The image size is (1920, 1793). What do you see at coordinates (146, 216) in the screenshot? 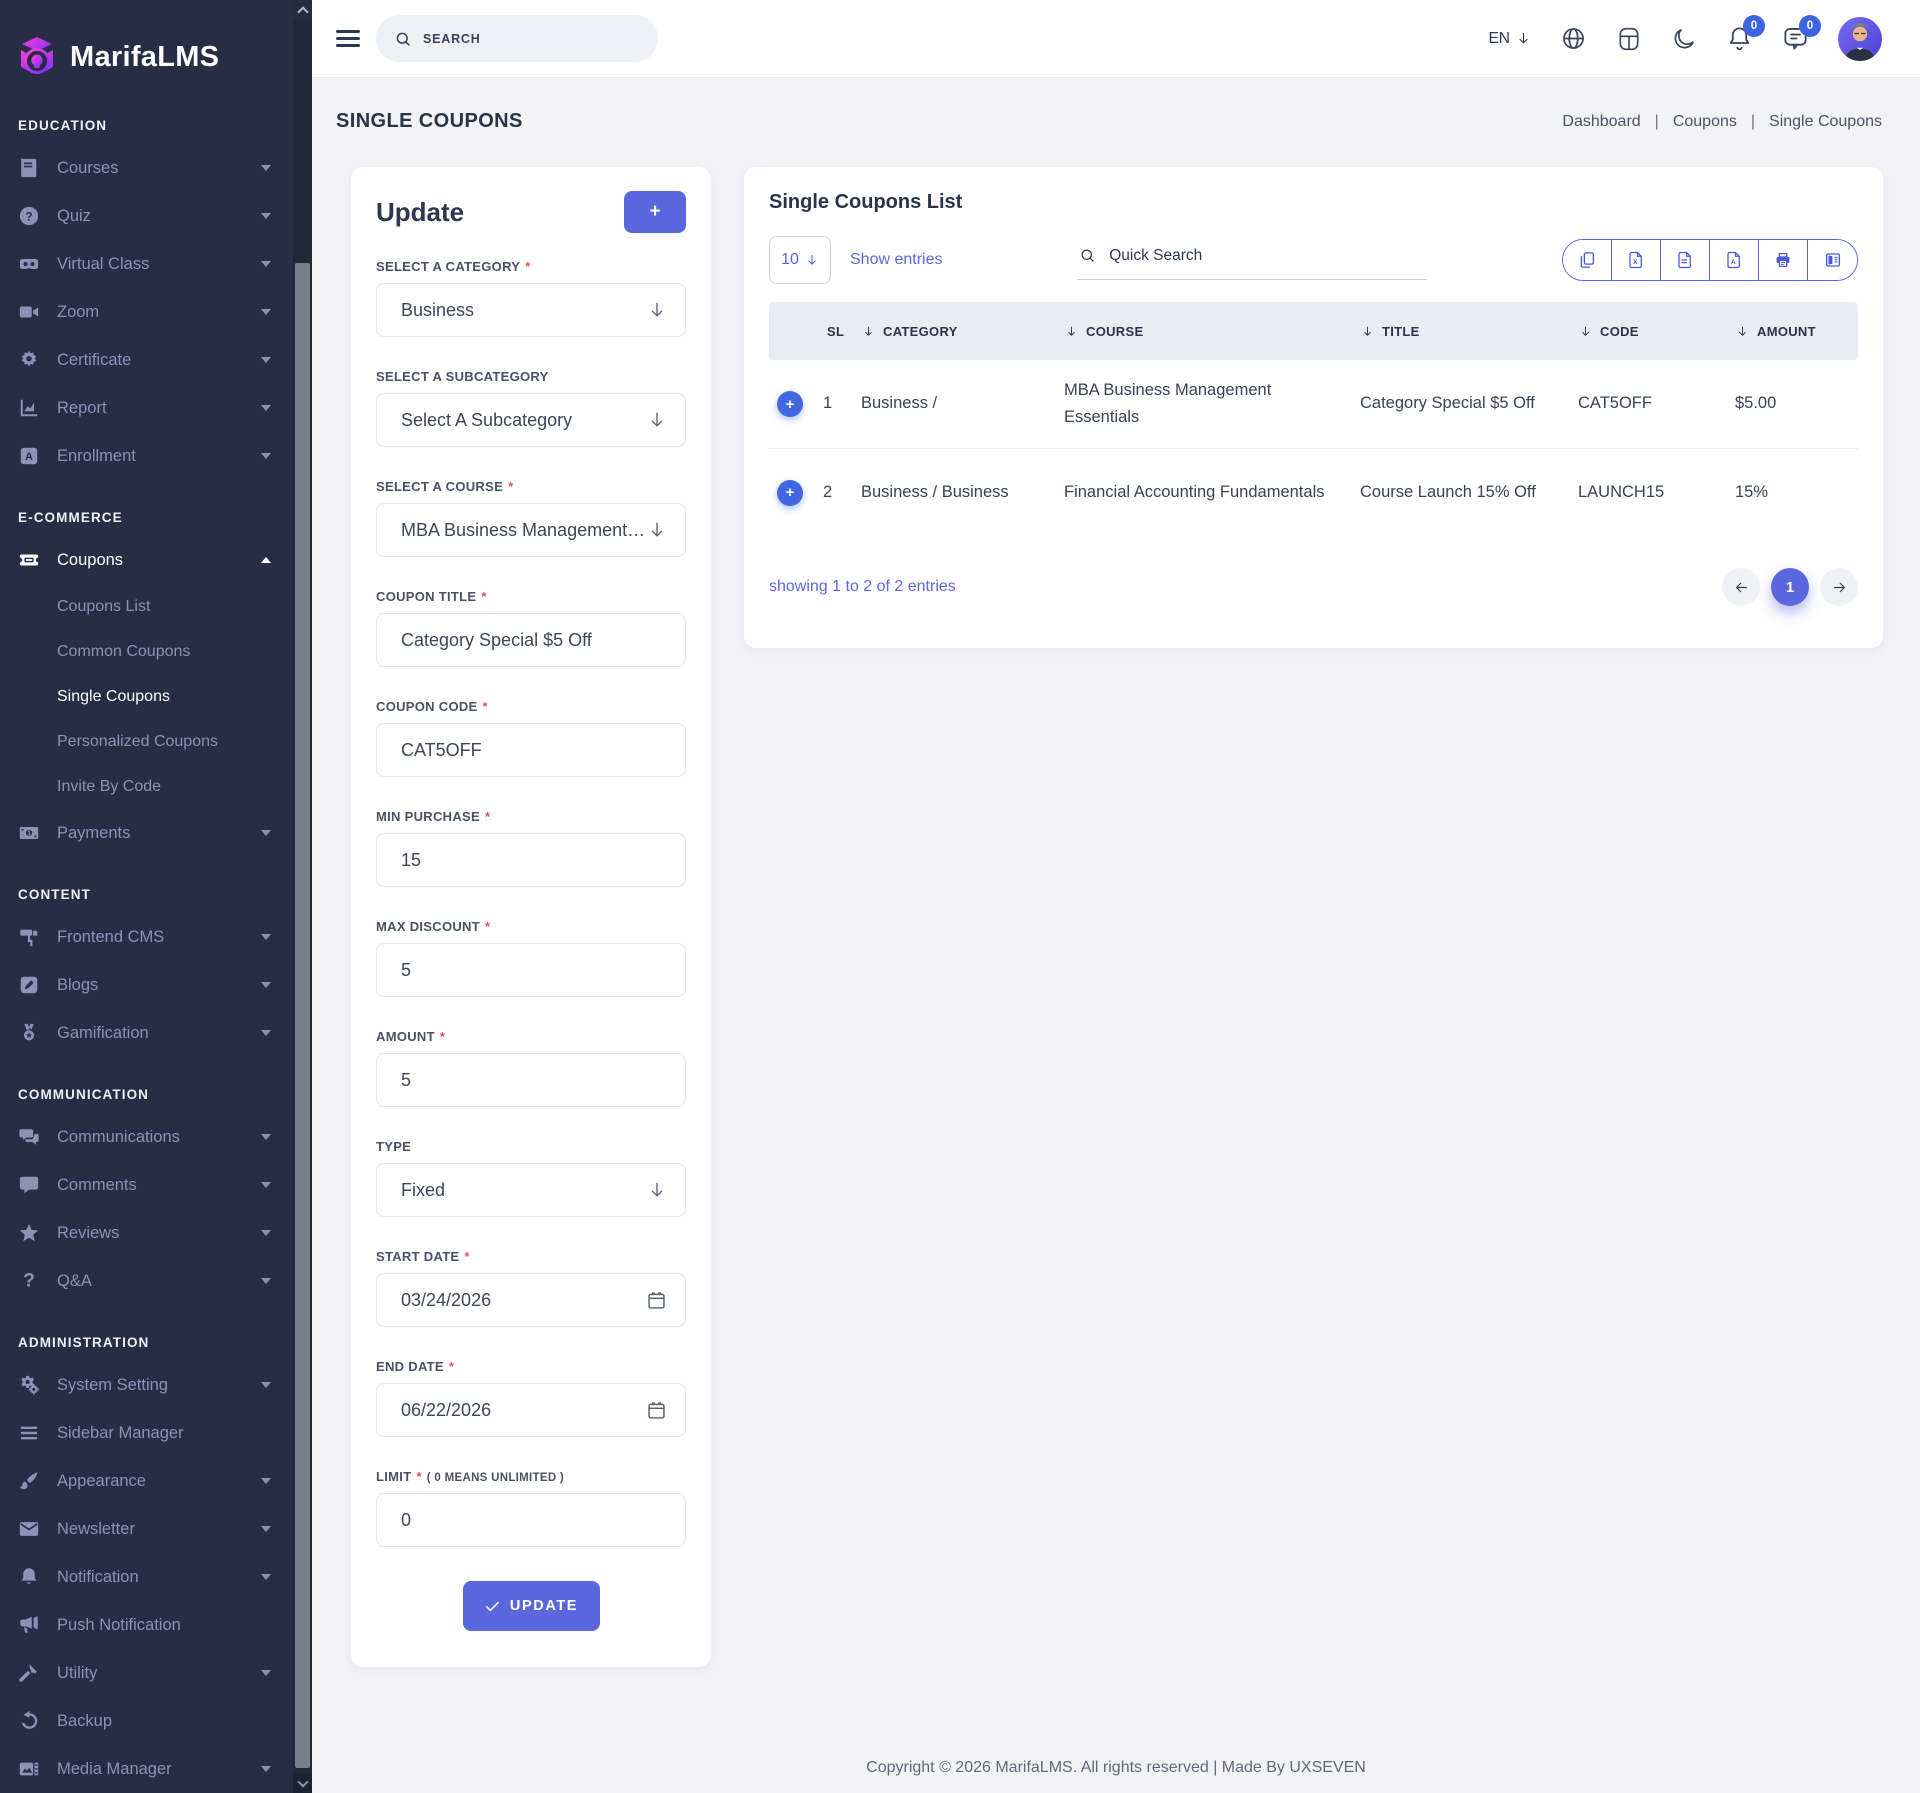
I see `sidebar-item-quiz: ? Quiz` at bounding box center [146, 216].